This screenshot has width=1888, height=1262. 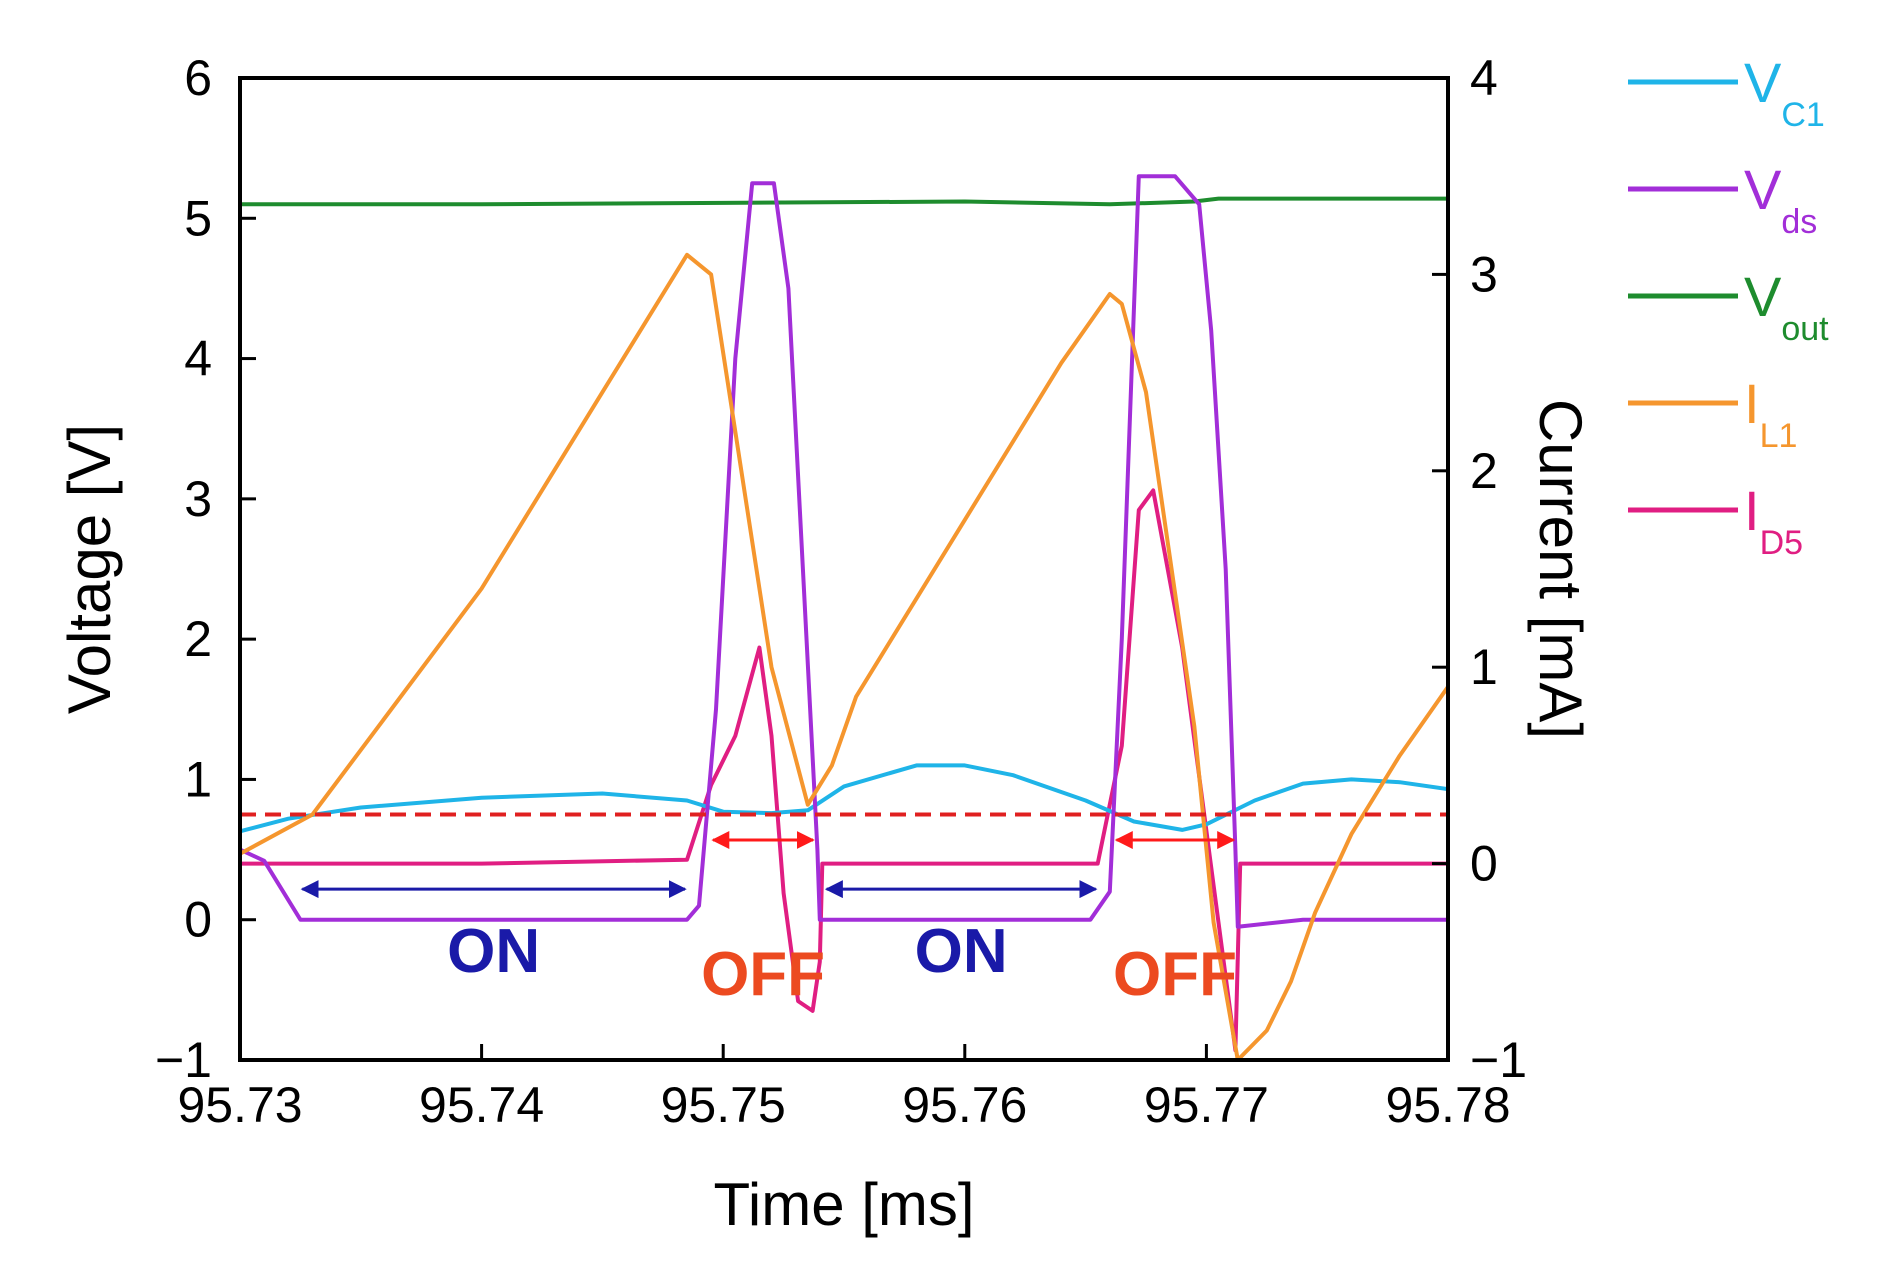 I want to click on y-left-tick-label: 1, so click(x=198, y=779).